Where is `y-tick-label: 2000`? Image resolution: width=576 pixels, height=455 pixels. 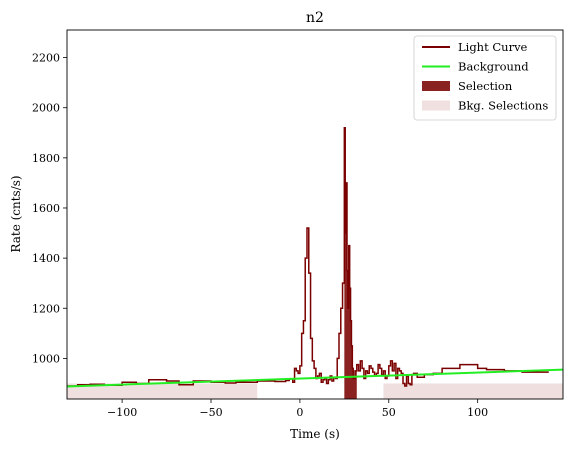
y-tick-label: 2000 is located at coordinates (46, 108).